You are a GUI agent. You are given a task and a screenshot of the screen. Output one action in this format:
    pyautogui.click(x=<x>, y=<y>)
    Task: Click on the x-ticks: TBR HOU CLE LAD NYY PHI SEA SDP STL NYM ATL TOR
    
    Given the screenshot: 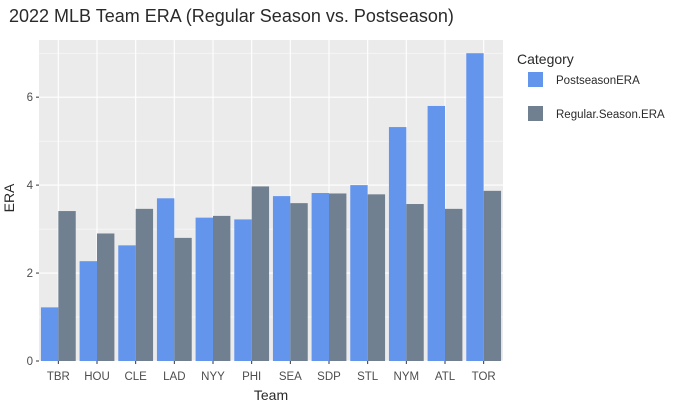 What is the action you would take?
    pyautogui.click(x=271, y=372)
    